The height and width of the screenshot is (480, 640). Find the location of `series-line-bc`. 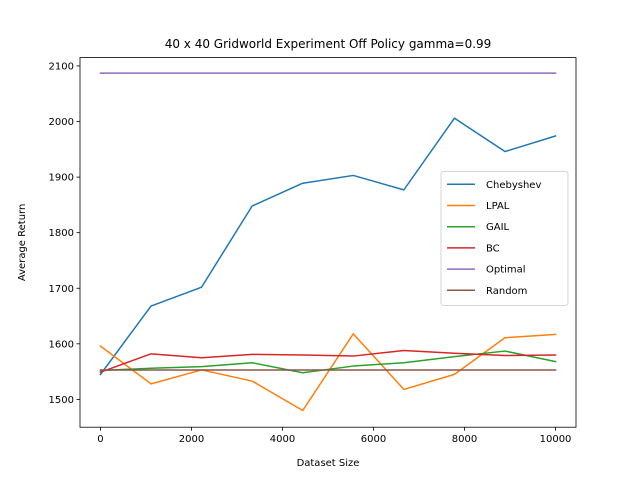

series-line-bc is located at coordinates (328, 361).